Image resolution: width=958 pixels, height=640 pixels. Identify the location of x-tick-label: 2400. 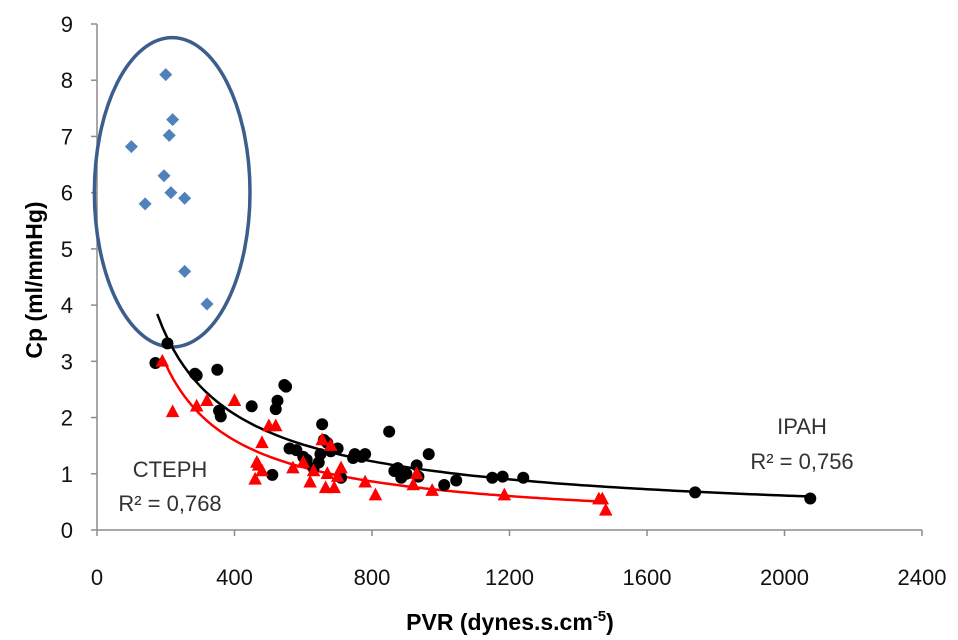
(922, 577).